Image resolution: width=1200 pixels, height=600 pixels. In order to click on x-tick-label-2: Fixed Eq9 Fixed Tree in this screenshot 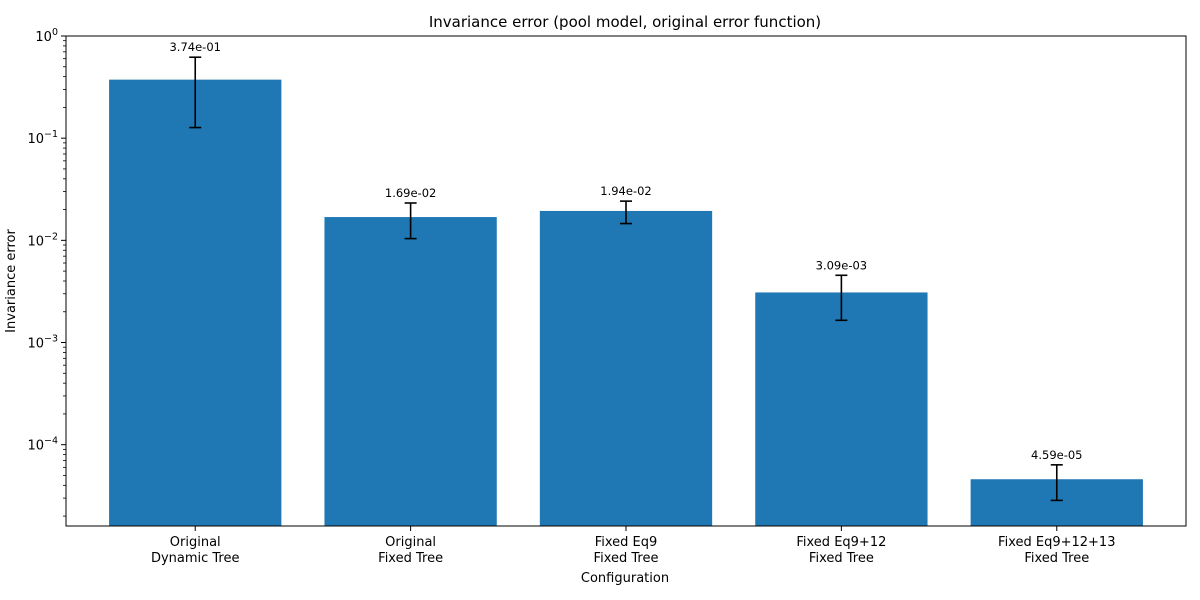, I will do `click(626, 550)`.